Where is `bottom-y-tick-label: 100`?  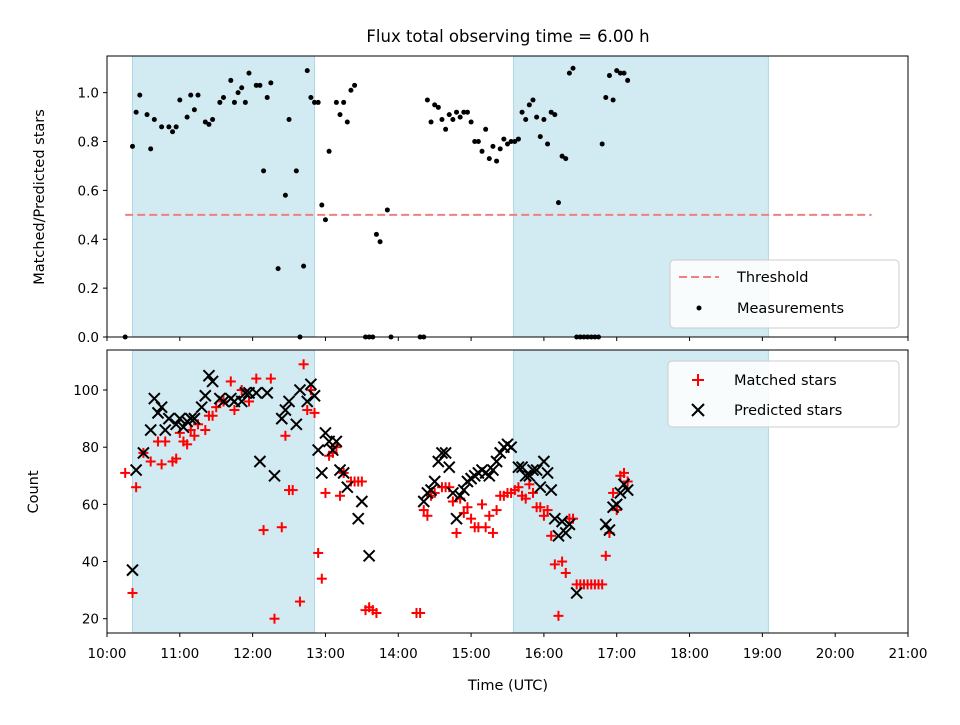
bottom-y-tick-label: 100 is located at coordinates (86, 391).